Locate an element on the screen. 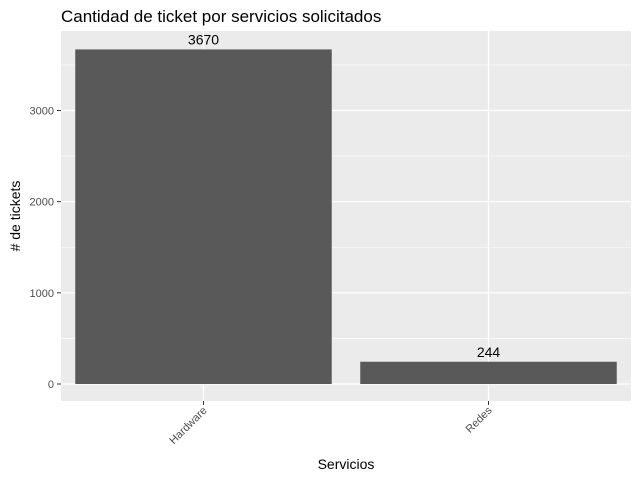 The height and width of the screenshot is (480, 640). y-tick-label: 0 is located at coordinates (51, 385).